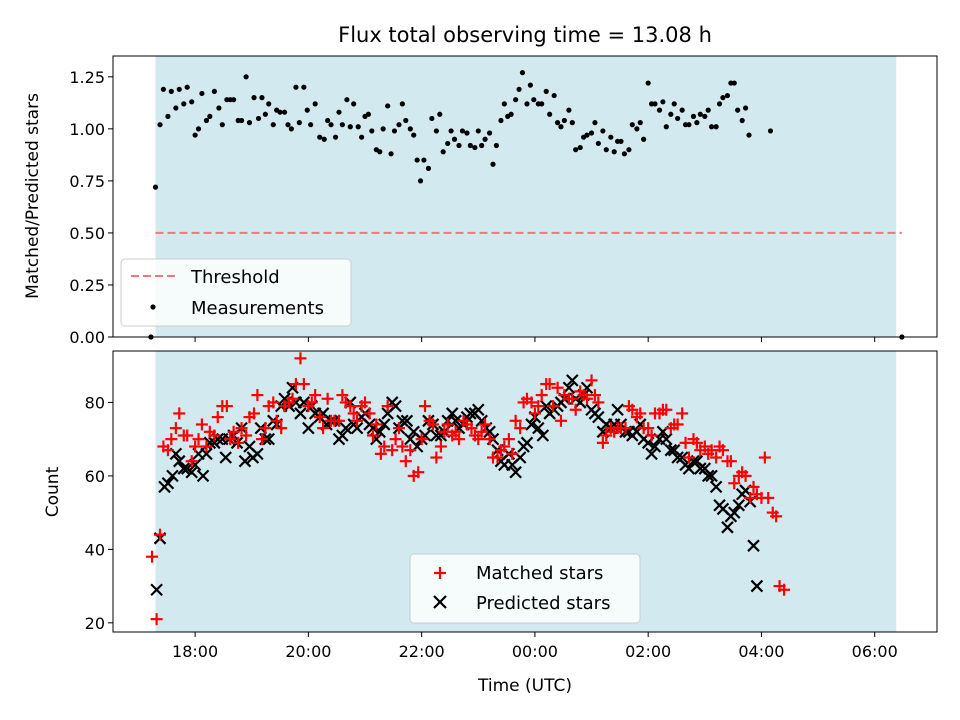 This screenshot has height=720, width=960. Describe the element at coordinates (535, 651) in the screenshot. I see `x-tick-label: 00:00` at that location.